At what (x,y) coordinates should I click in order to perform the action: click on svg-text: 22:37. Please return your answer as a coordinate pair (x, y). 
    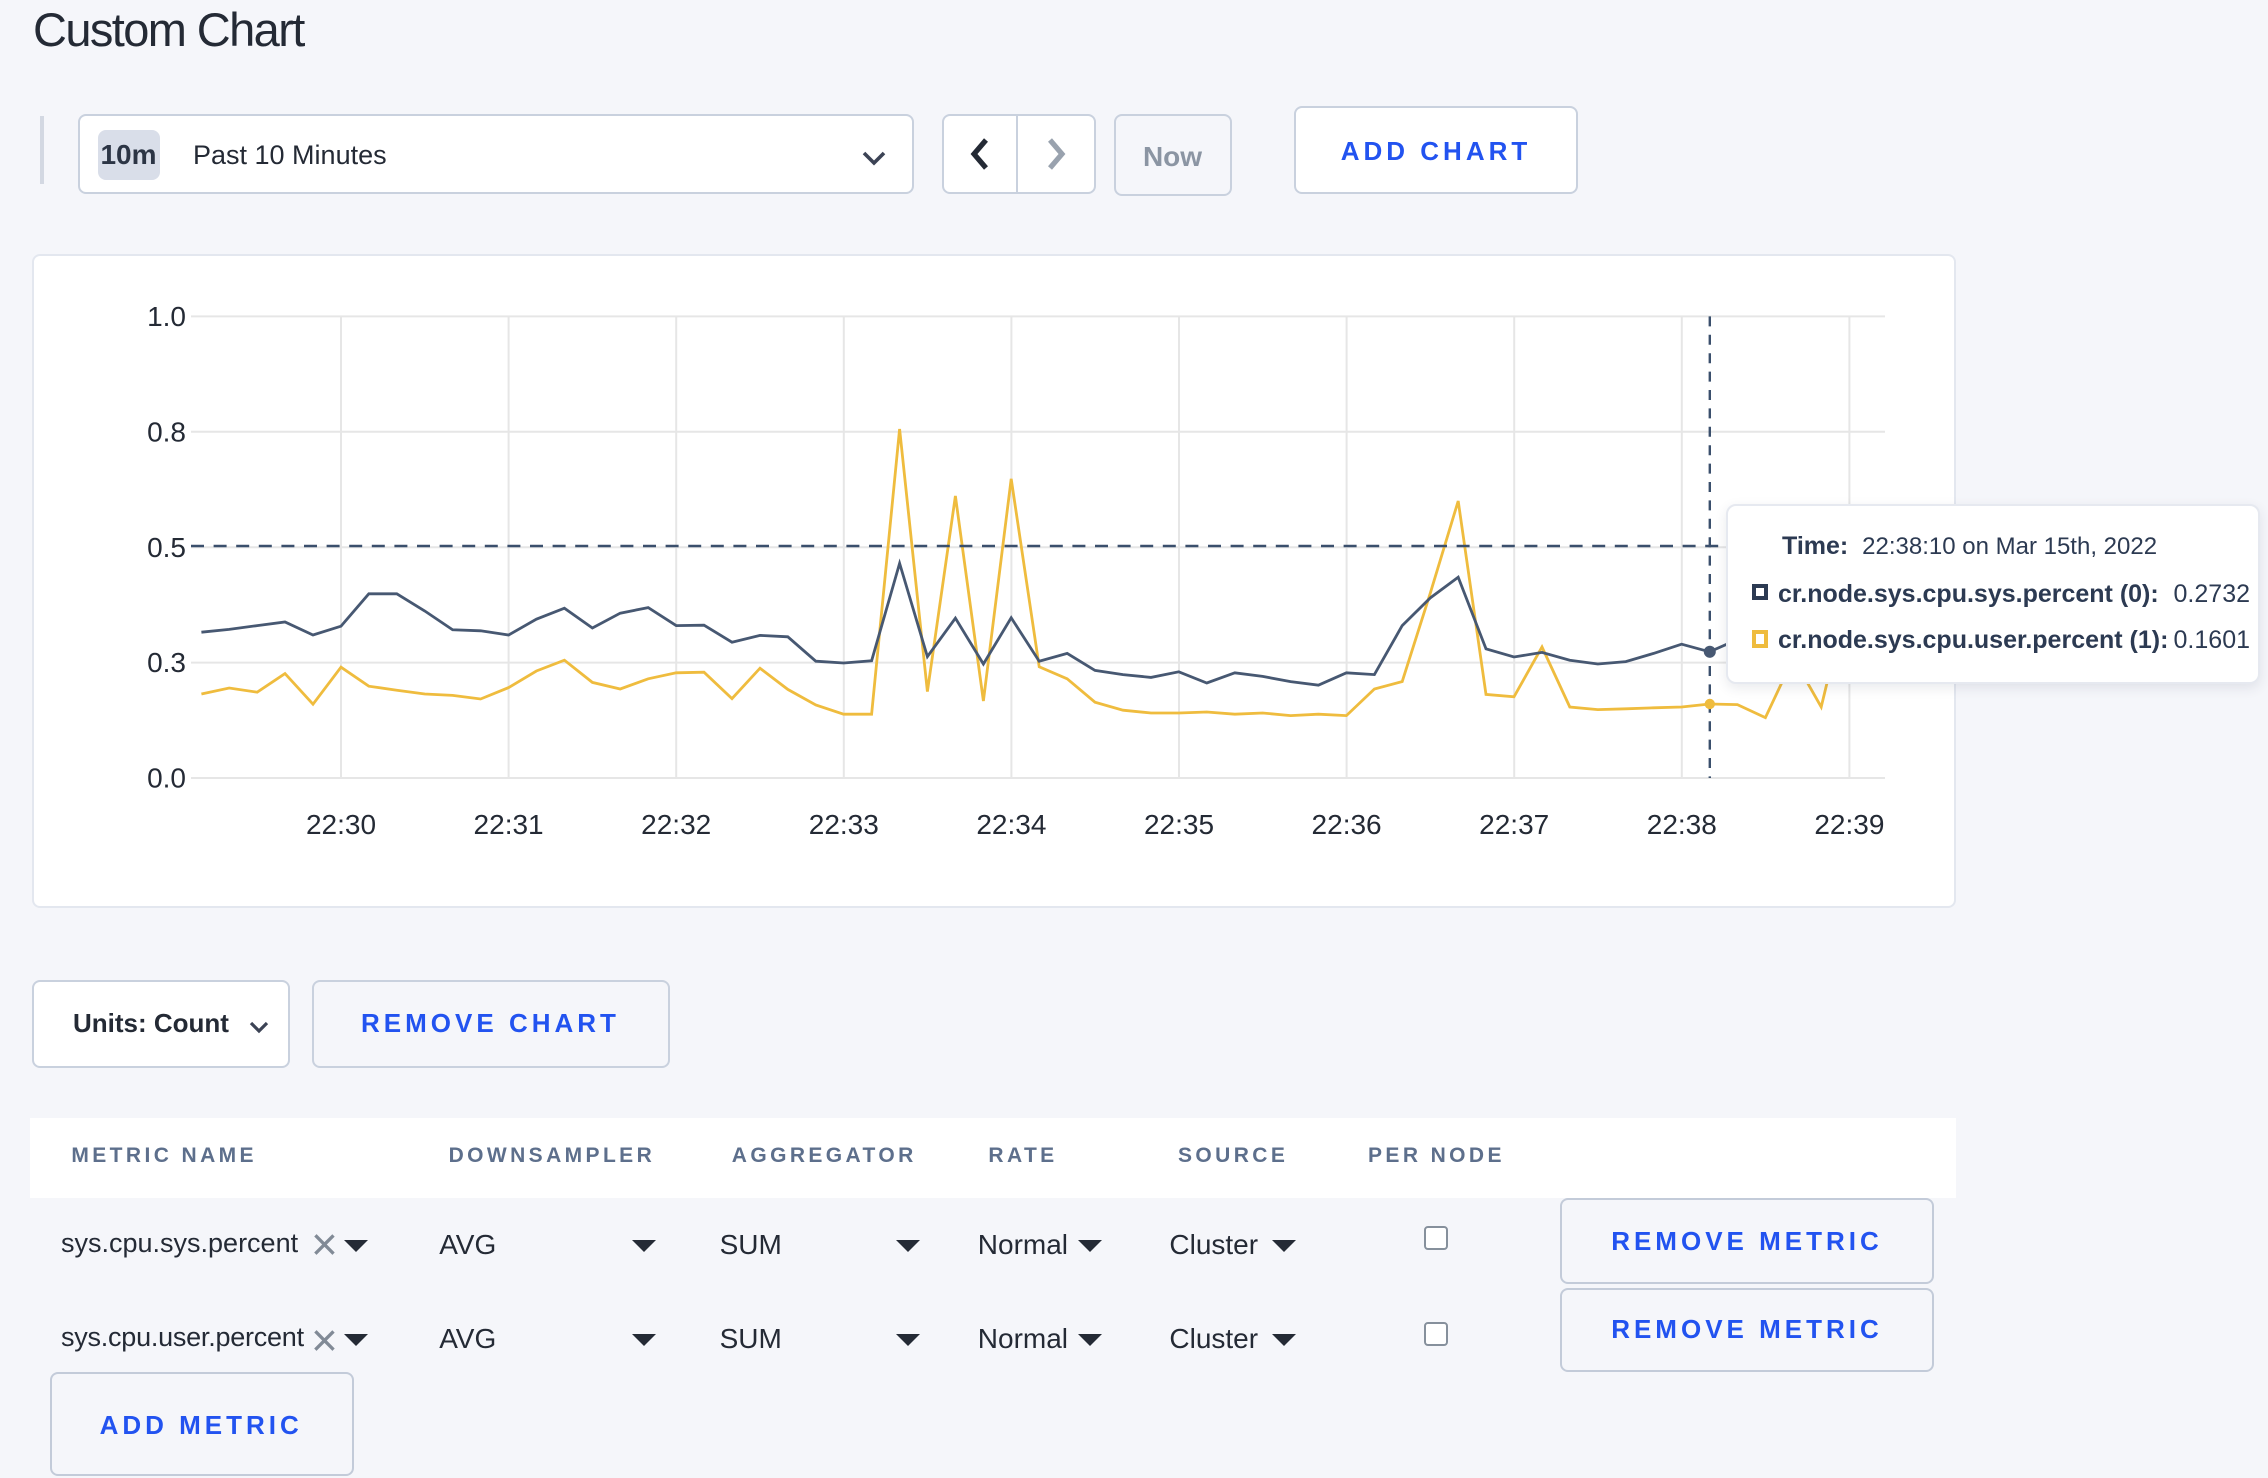
    Looking at the image, I should click on (1513, 823).